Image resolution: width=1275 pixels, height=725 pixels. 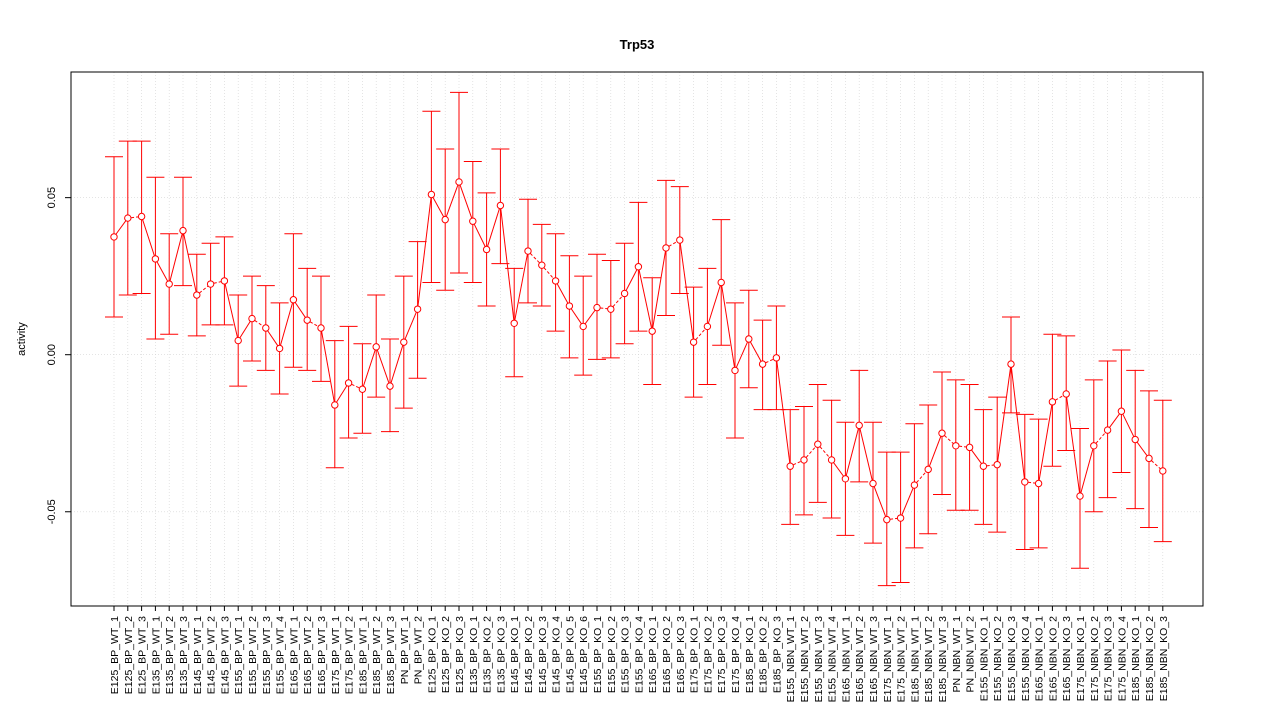 I want to click on x-tick-label: E155_NBN_WT_3, so click(x=819, y=659).